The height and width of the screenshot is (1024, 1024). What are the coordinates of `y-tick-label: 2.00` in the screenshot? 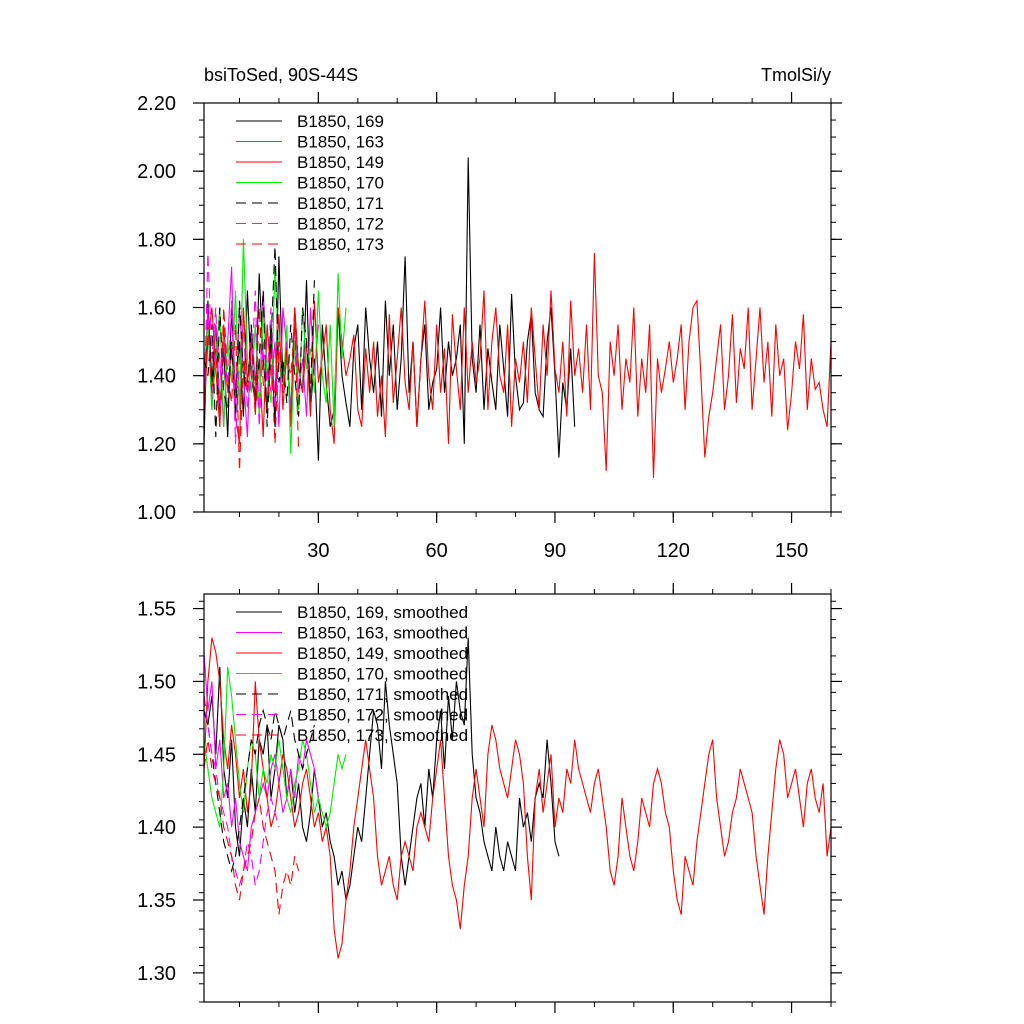 It's located at (156, 172).